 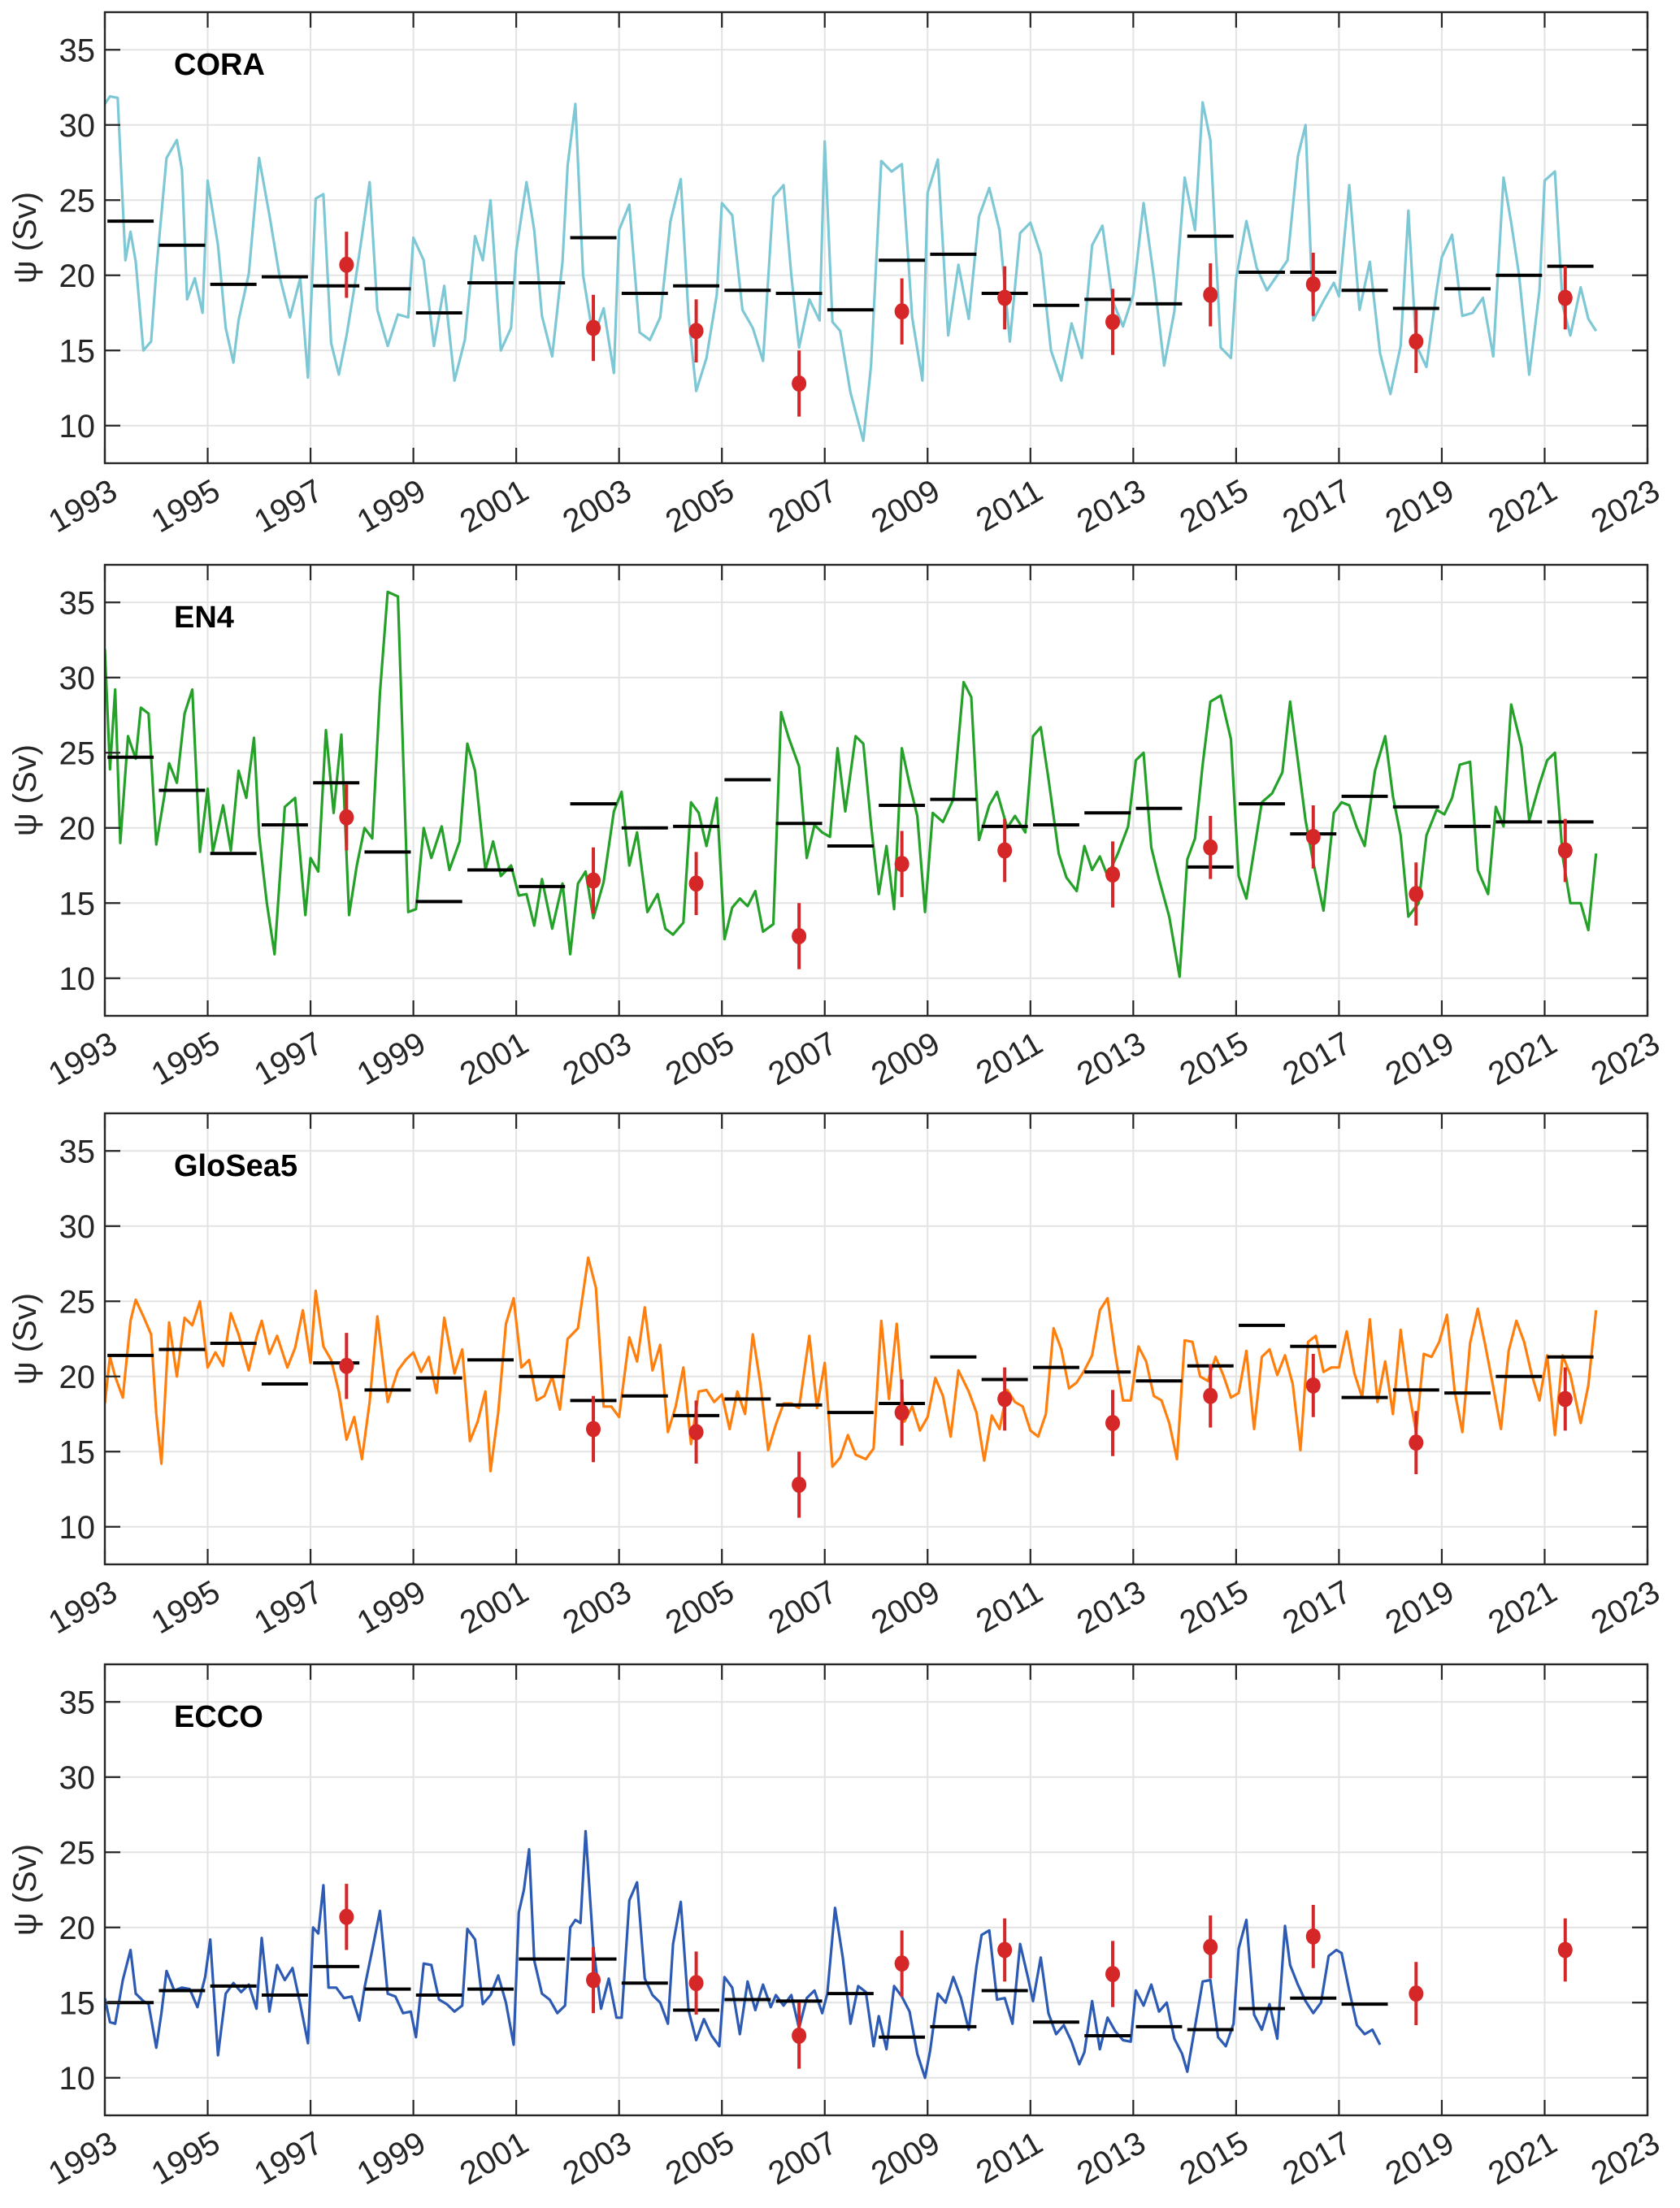 I want to click on panel-title: CORA, so click(x=219, y=65).